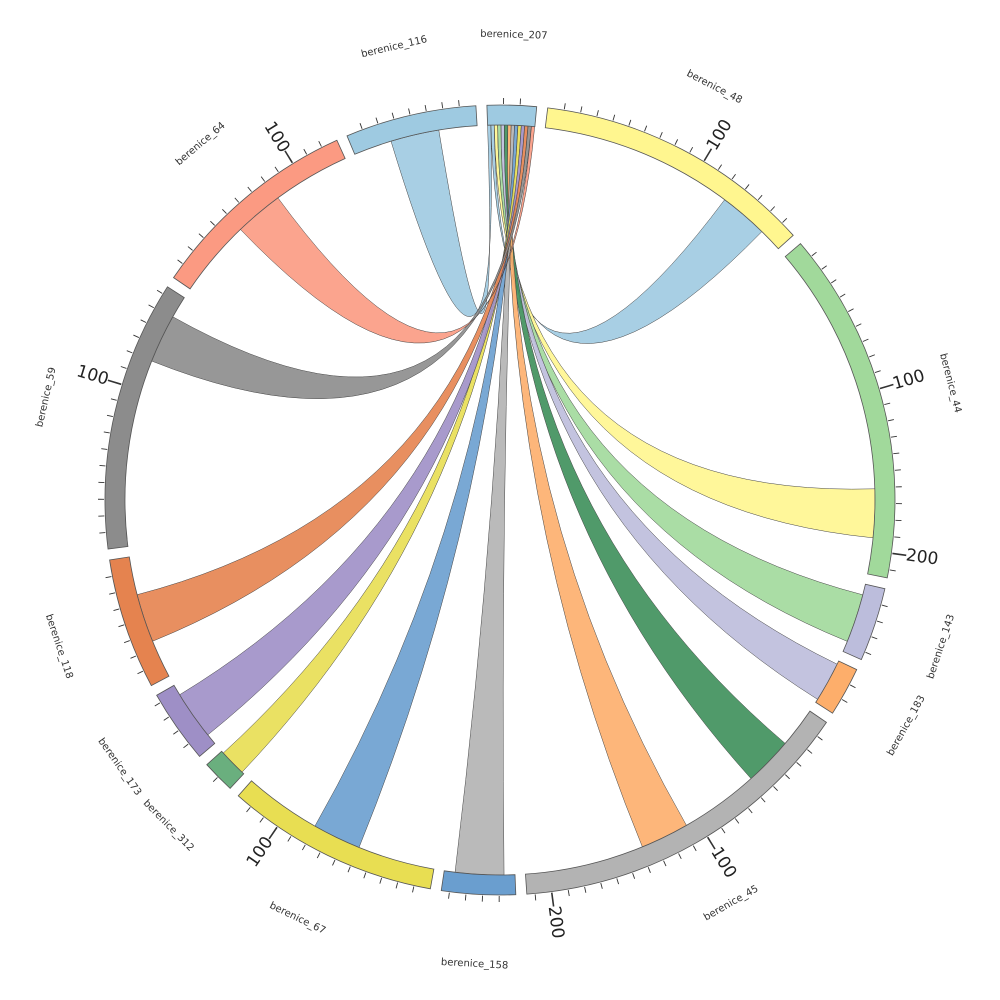 The image size is (1000, 1000). What do you see at coordinates (950, 383) in the screenshot?
I see `segment-label: berenice_44` at bounding box center [950, 383].